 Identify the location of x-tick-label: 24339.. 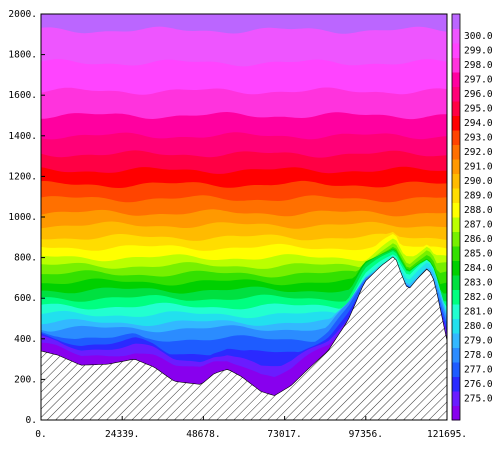
(122, 434).